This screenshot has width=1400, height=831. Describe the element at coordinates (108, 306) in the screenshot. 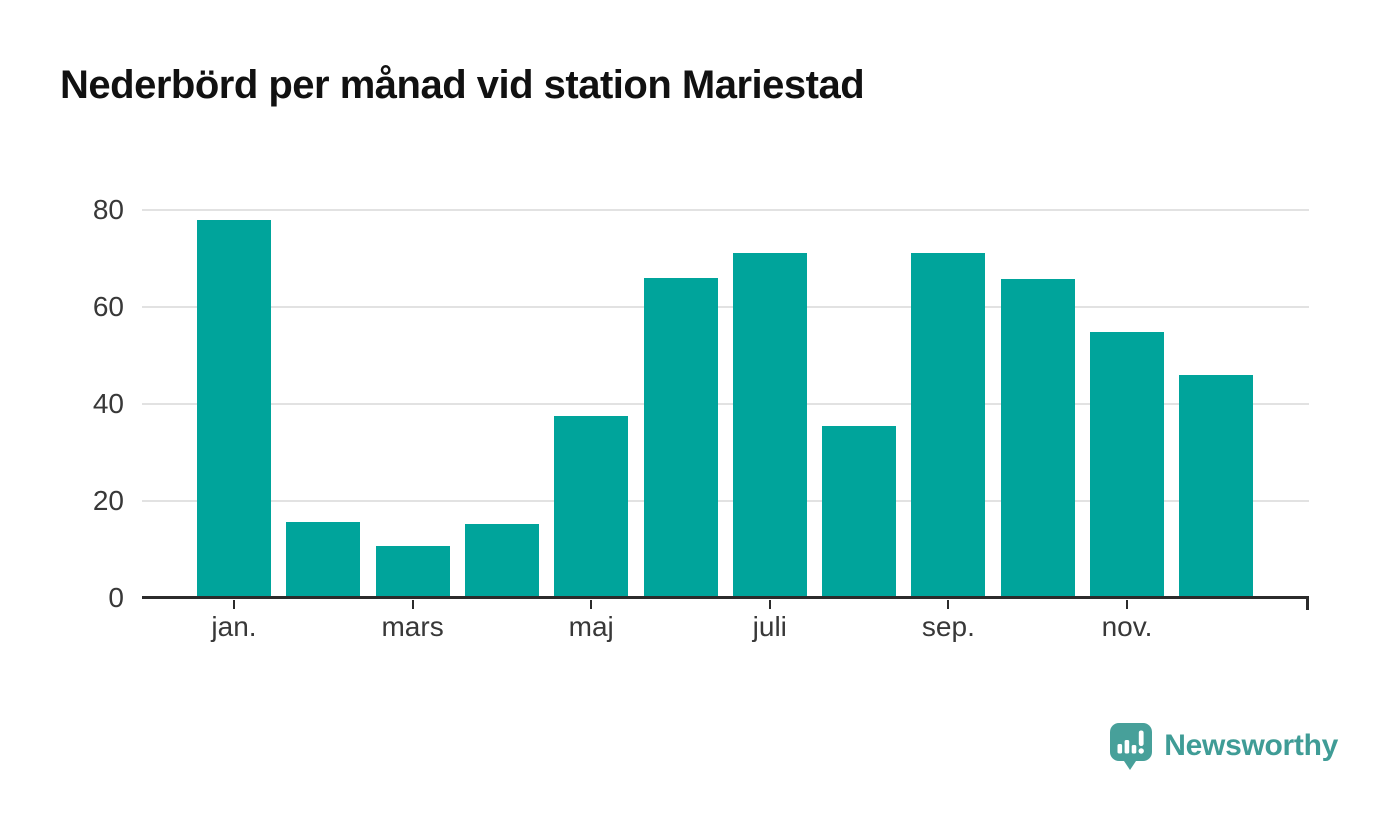

I see `y-tick-label: 60` at that location.